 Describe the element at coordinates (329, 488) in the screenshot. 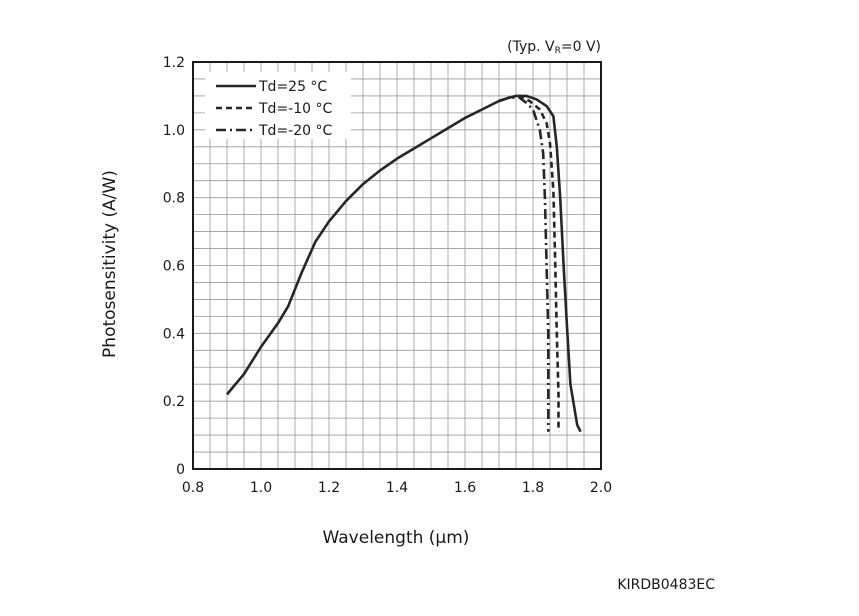

I see `x-tick-label: 1.2` at that location.